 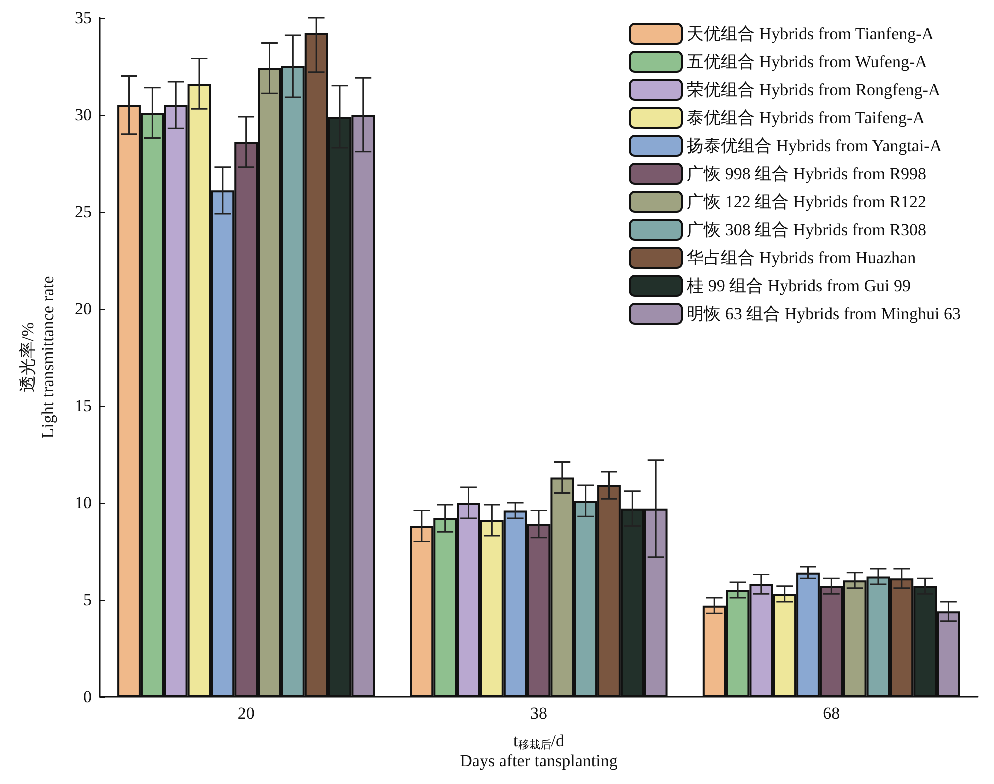 I want to click on y-tick-label: 15, so click(x=83, y=406).